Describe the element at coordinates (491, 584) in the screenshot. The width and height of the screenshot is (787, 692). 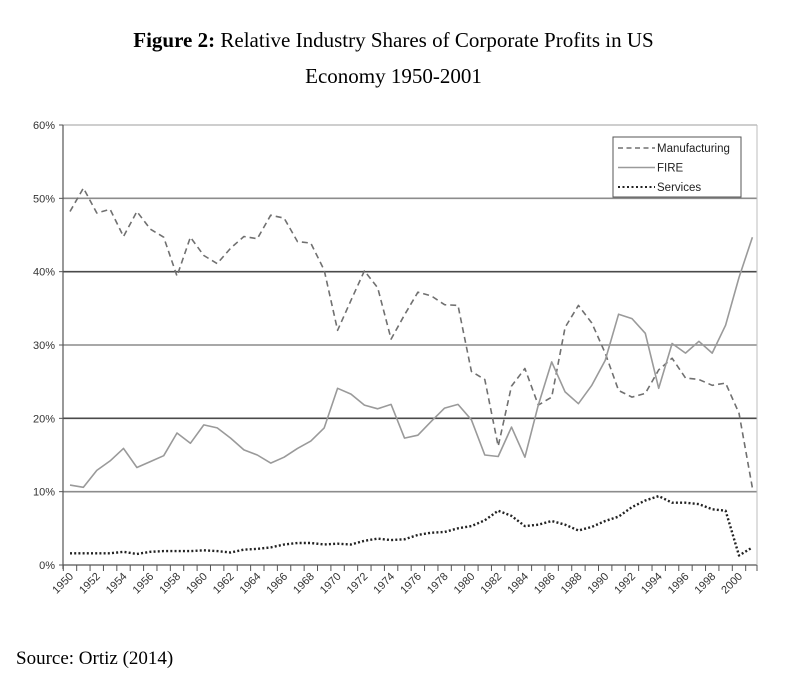
I see `x-tick-label: 1982` at that location.